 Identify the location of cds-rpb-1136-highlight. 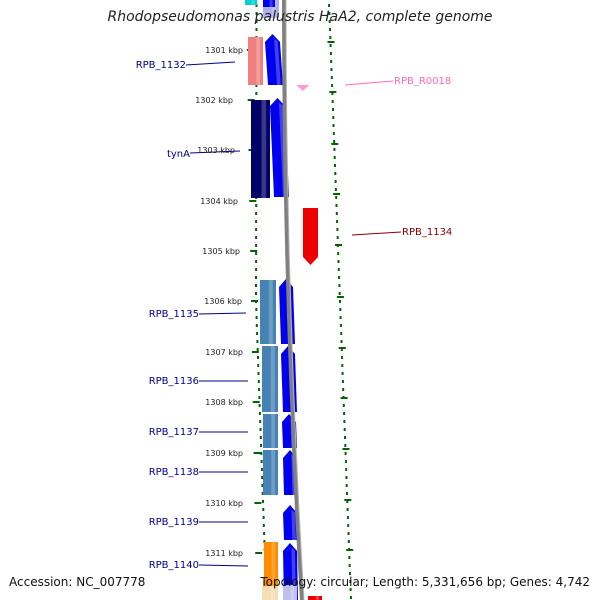
(272, 379).